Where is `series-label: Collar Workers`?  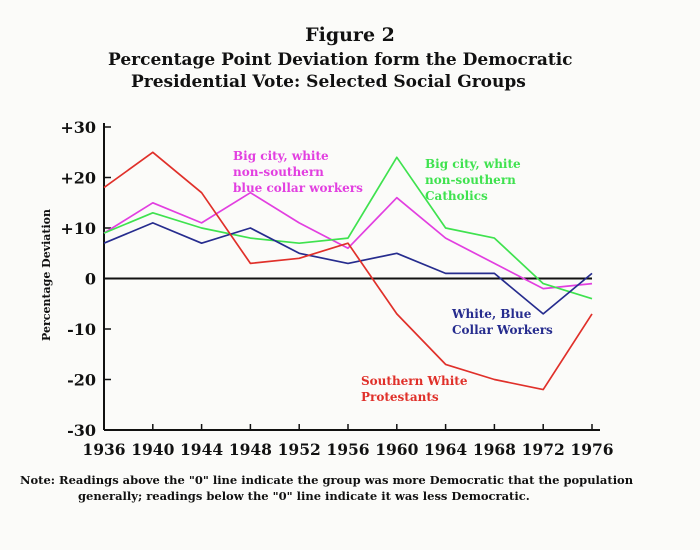
series-label: Collar Workers is located at coordinates (502, 330).